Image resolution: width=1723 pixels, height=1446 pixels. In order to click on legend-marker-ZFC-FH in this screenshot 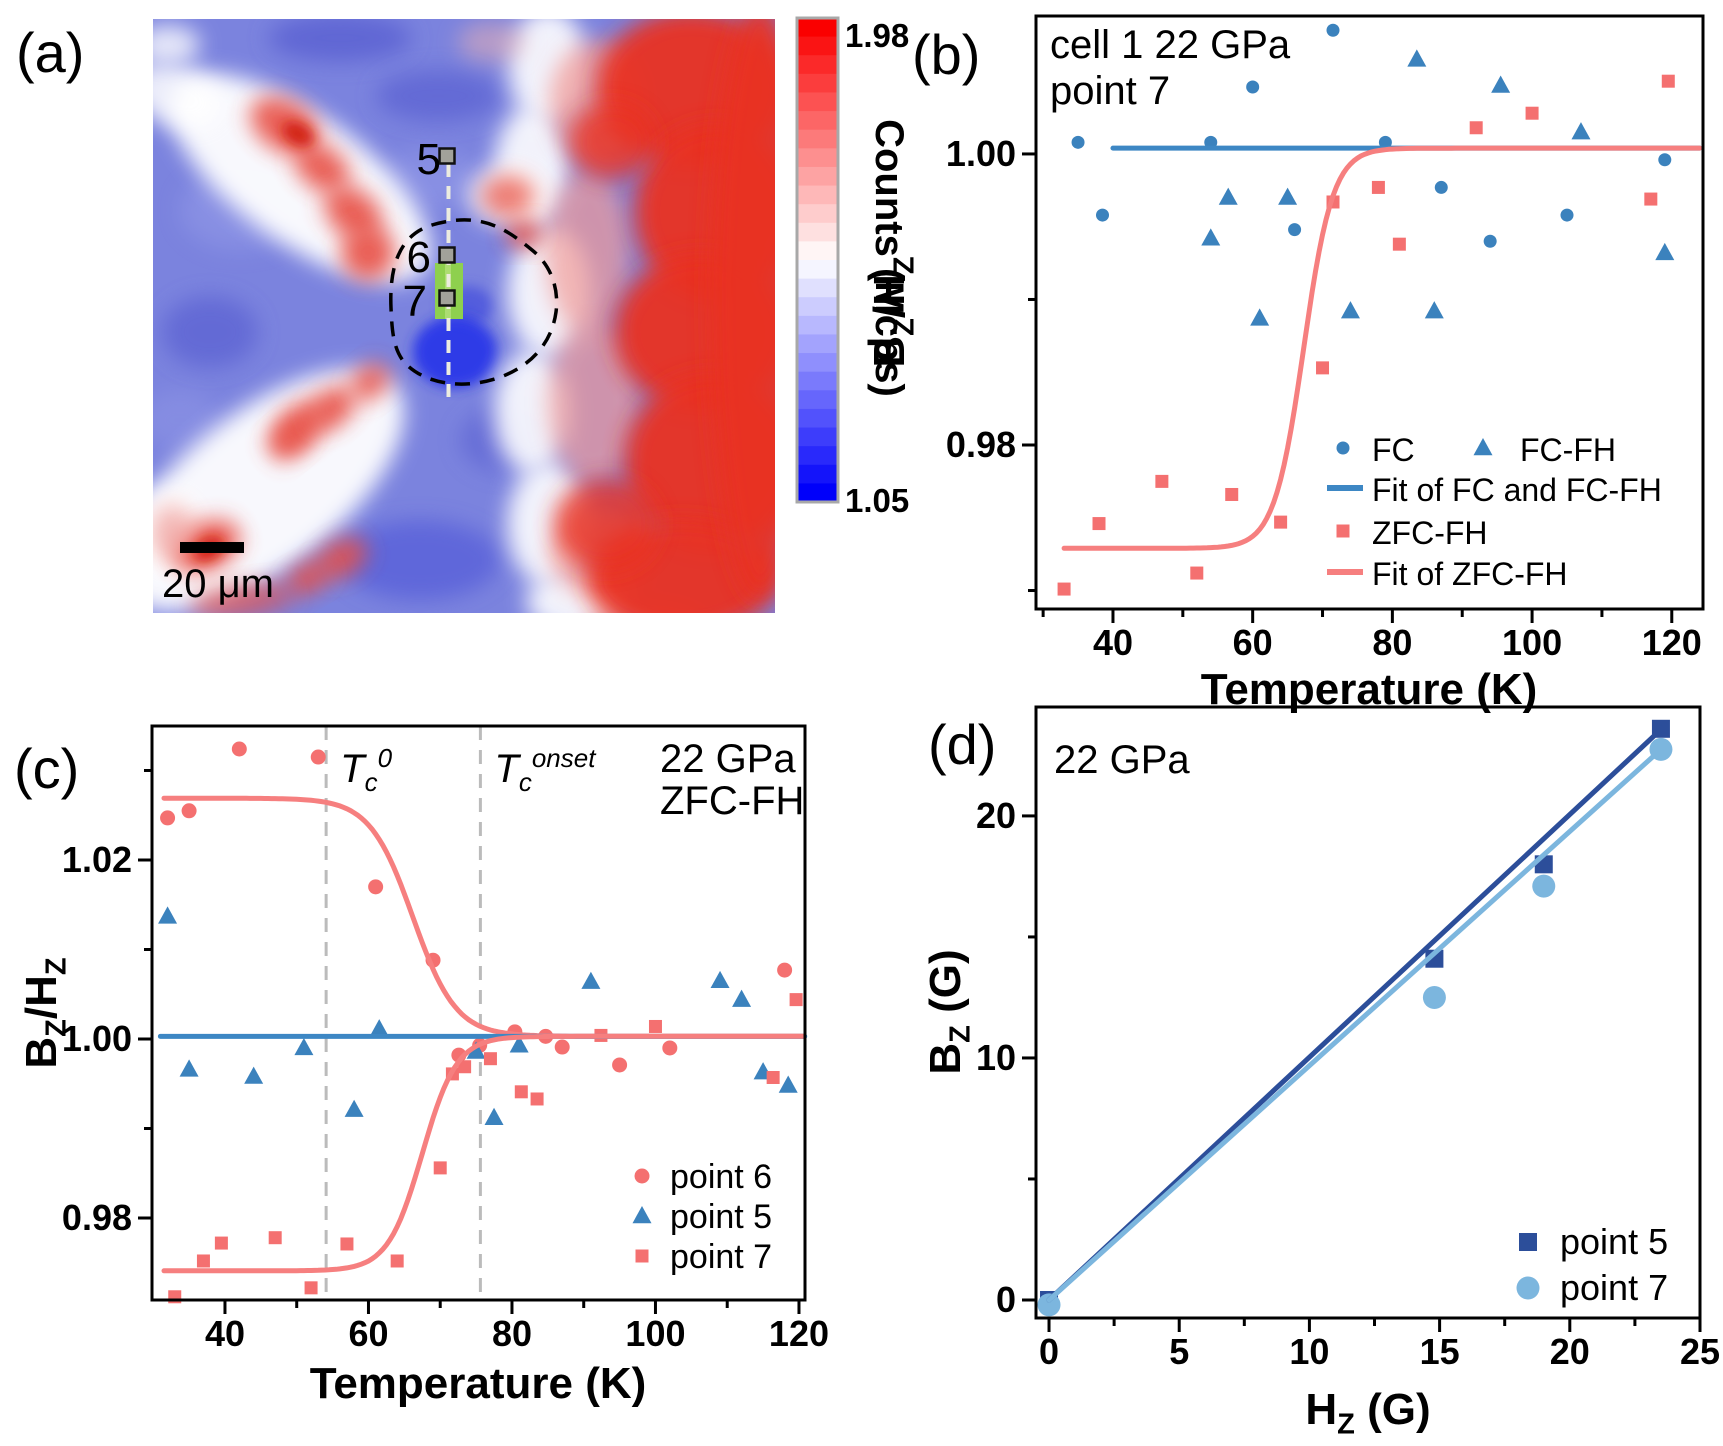, I will do `click(1343, 531)`.